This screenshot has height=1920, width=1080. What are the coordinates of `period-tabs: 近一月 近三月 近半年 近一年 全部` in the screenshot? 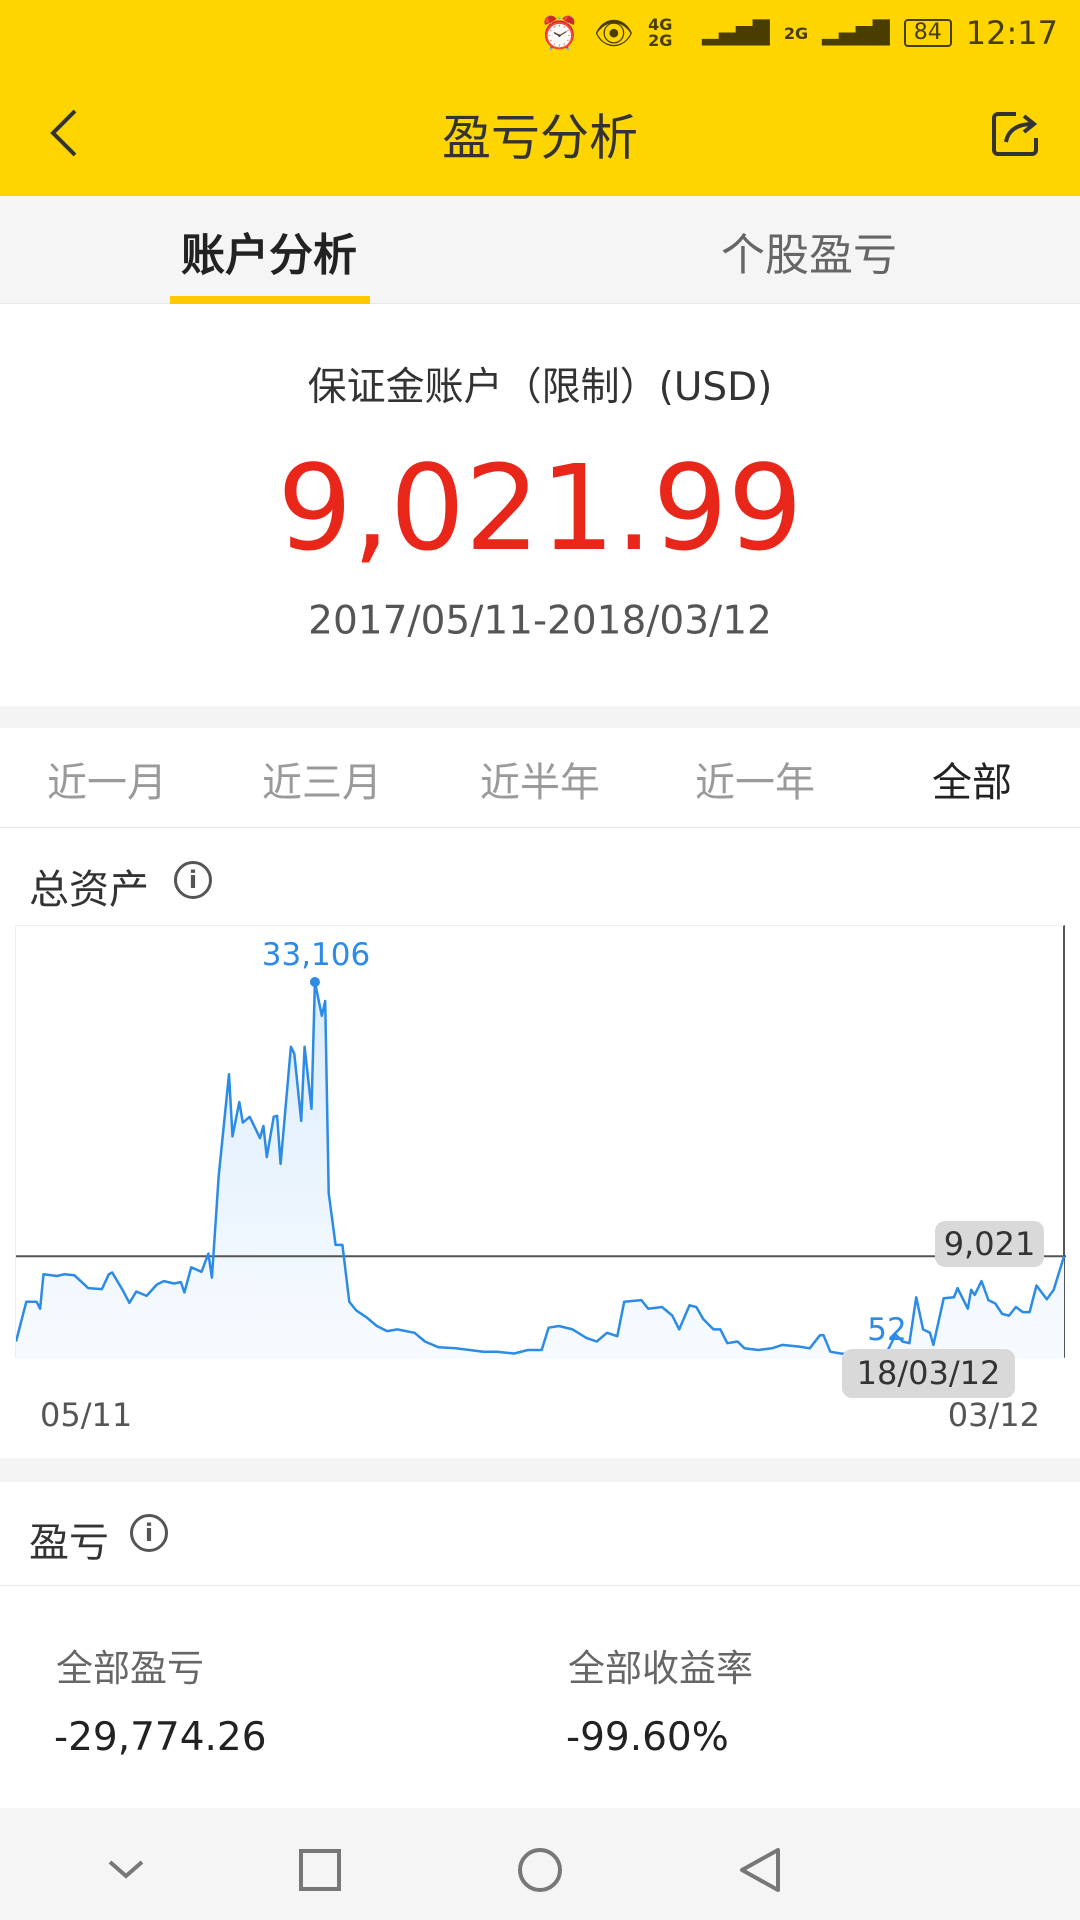 It's located at (540, 778).